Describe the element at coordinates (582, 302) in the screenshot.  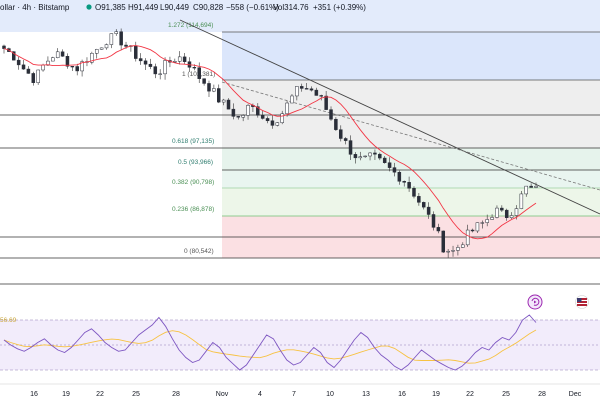
I see `flag-icon` at that location.